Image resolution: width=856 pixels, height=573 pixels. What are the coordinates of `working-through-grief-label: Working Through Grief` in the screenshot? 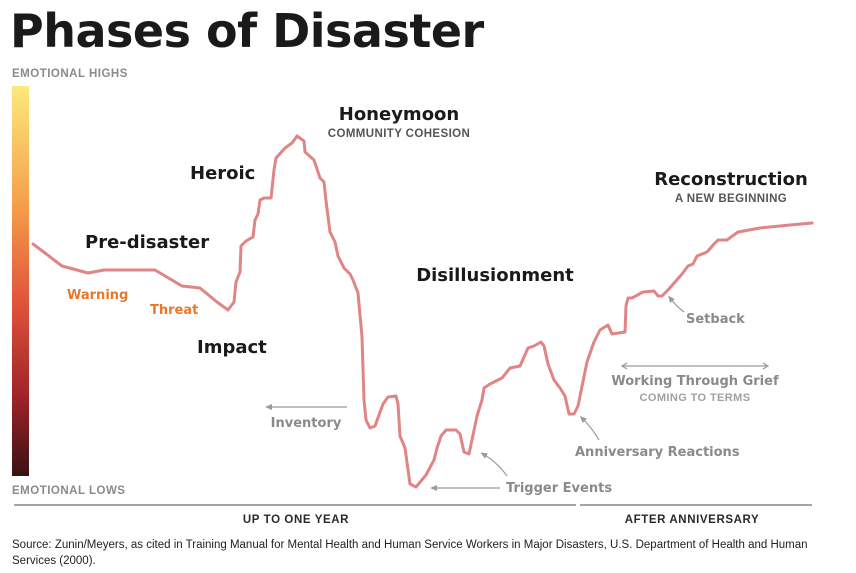 It's located at (695, 381).